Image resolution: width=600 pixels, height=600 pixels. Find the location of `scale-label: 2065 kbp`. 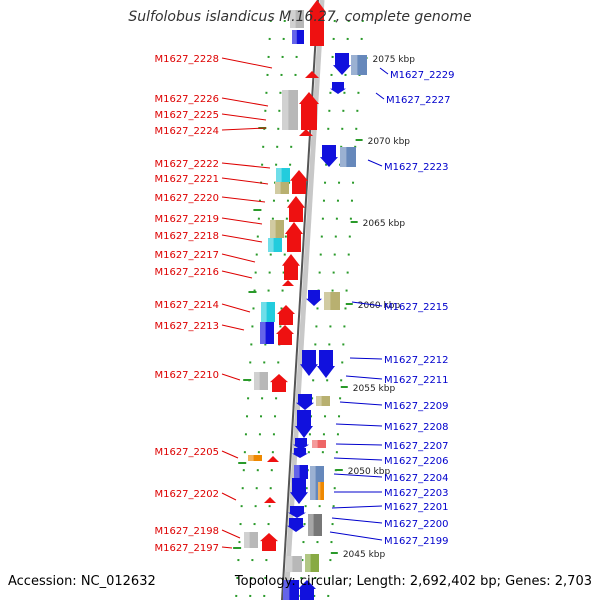

scale-label: 2065 kbp is located at coordinates (384, 224).